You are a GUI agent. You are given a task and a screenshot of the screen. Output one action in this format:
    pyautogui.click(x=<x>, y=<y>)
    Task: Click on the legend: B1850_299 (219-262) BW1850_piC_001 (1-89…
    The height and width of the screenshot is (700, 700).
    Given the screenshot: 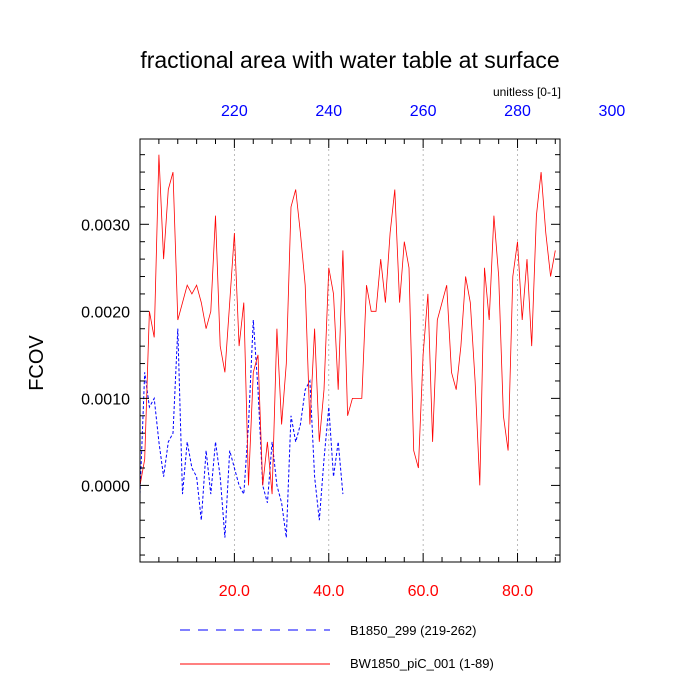 What is the action you would take?
    pyautogui.click(x=337, y=647)
    